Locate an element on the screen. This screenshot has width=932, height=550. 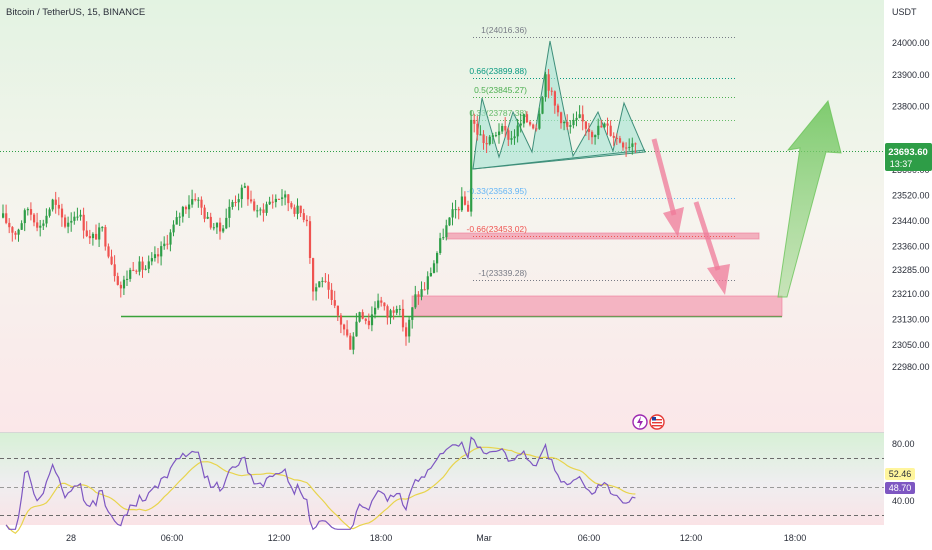
triangle-pattern is located at coordinates (559, 105).